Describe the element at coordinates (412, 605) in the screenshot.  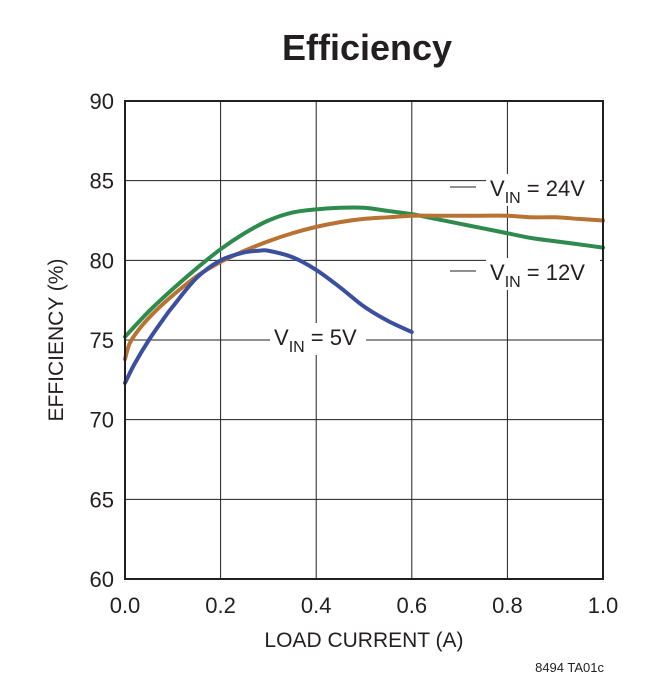
I see `x-tick-label: 0.6` at that location.